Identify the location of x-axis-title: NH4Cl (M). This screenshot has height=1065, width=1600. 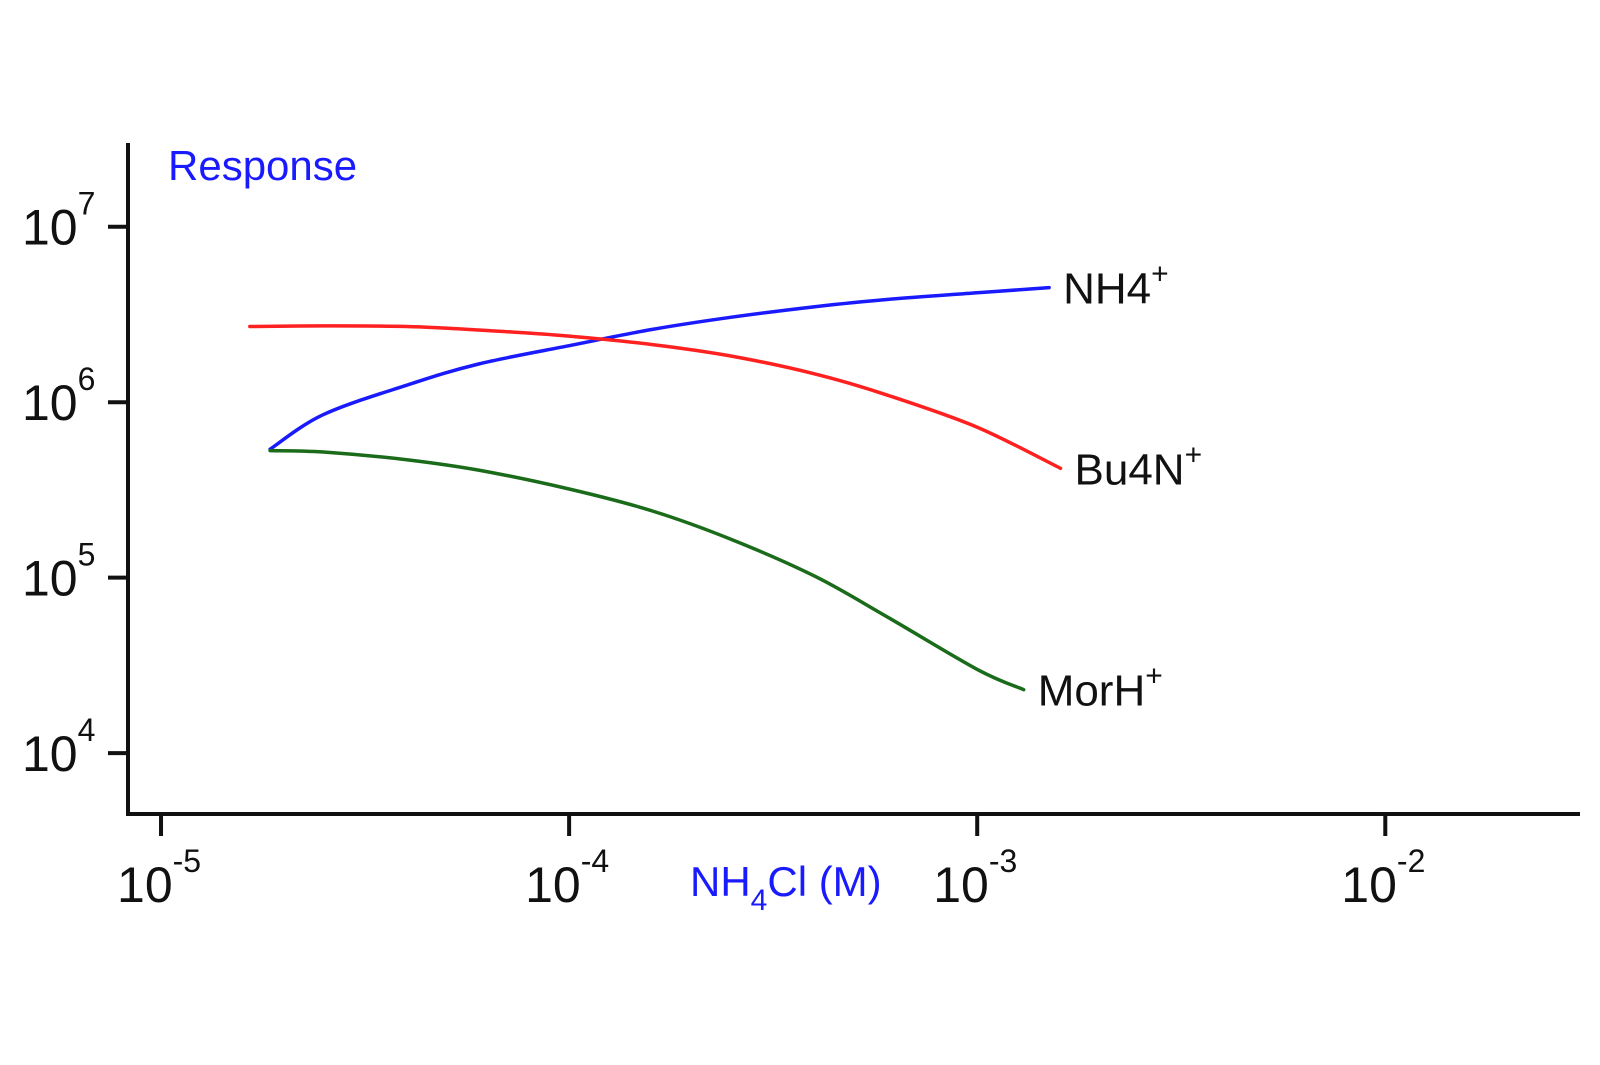
(786, 887).